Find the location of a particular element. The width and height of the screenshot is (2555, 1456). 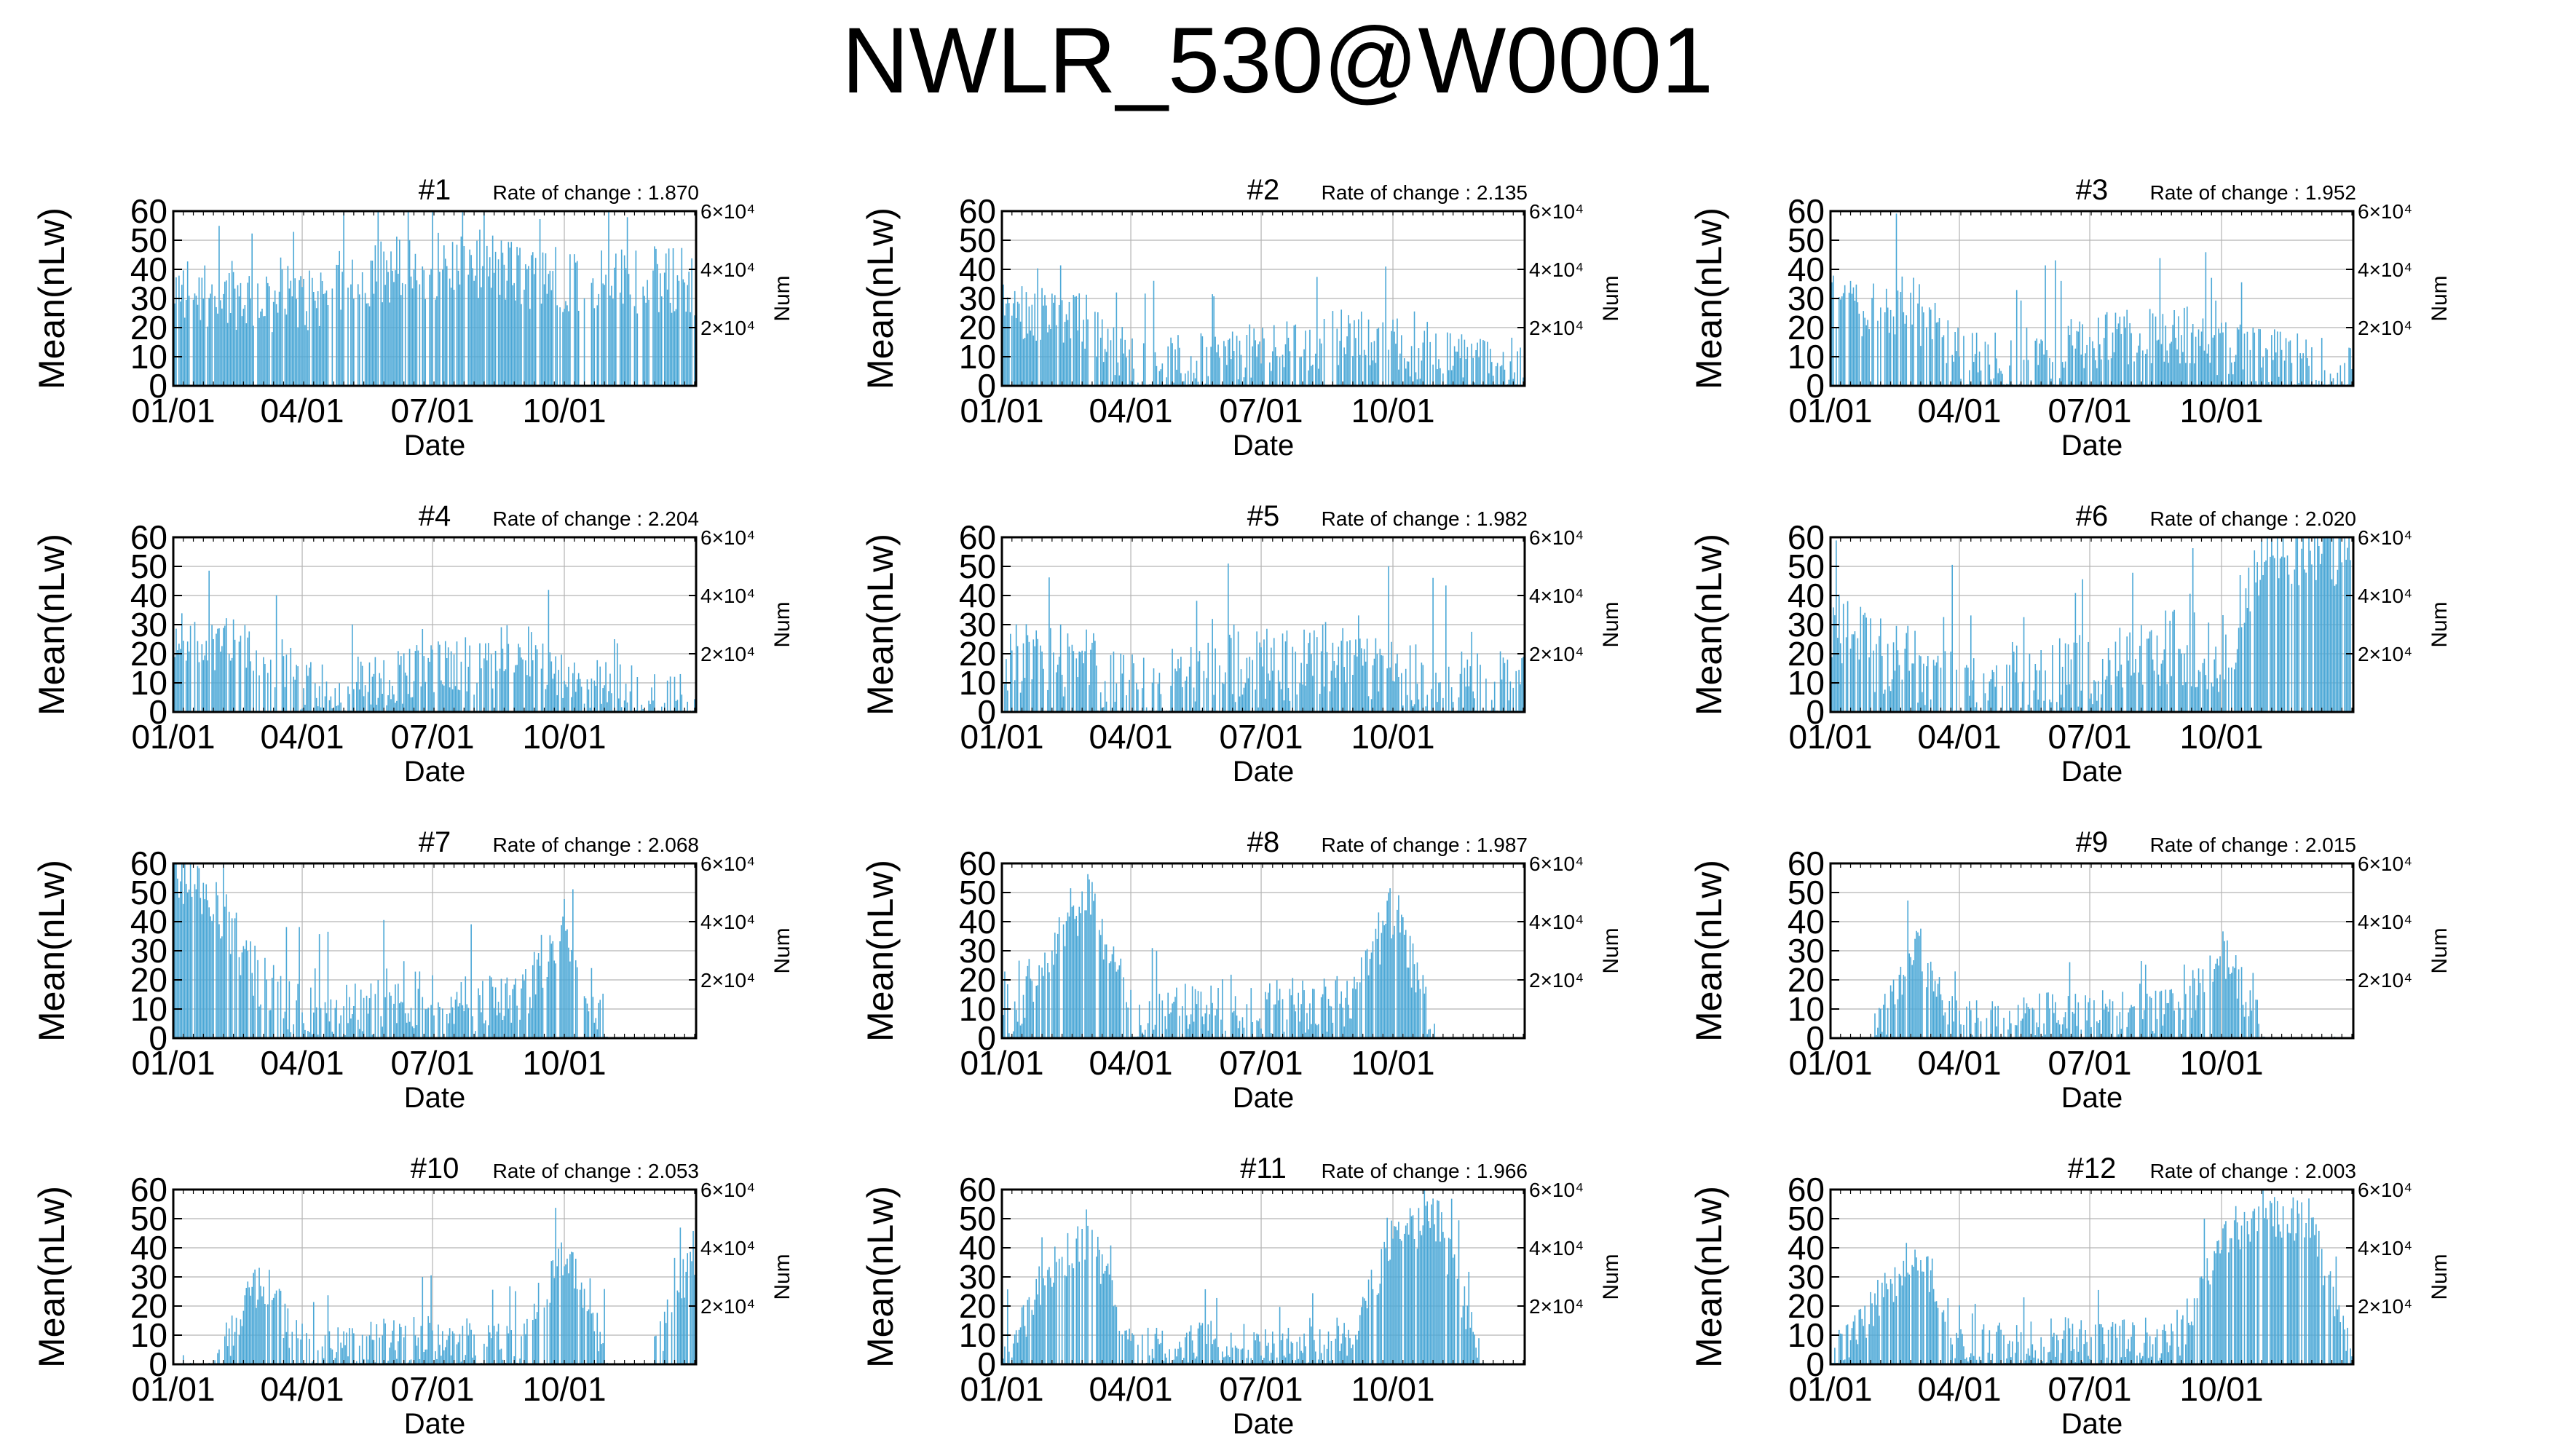

panel-title: #2 is located at coordinates (1263, 190).